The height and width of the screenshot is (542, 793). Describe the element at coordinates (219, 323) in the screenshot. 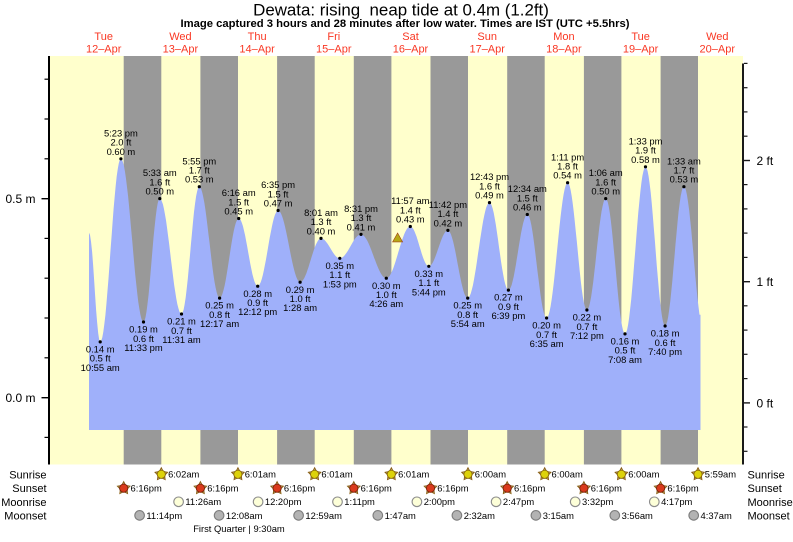

I see `svg-text: 12:17 am` at that location.